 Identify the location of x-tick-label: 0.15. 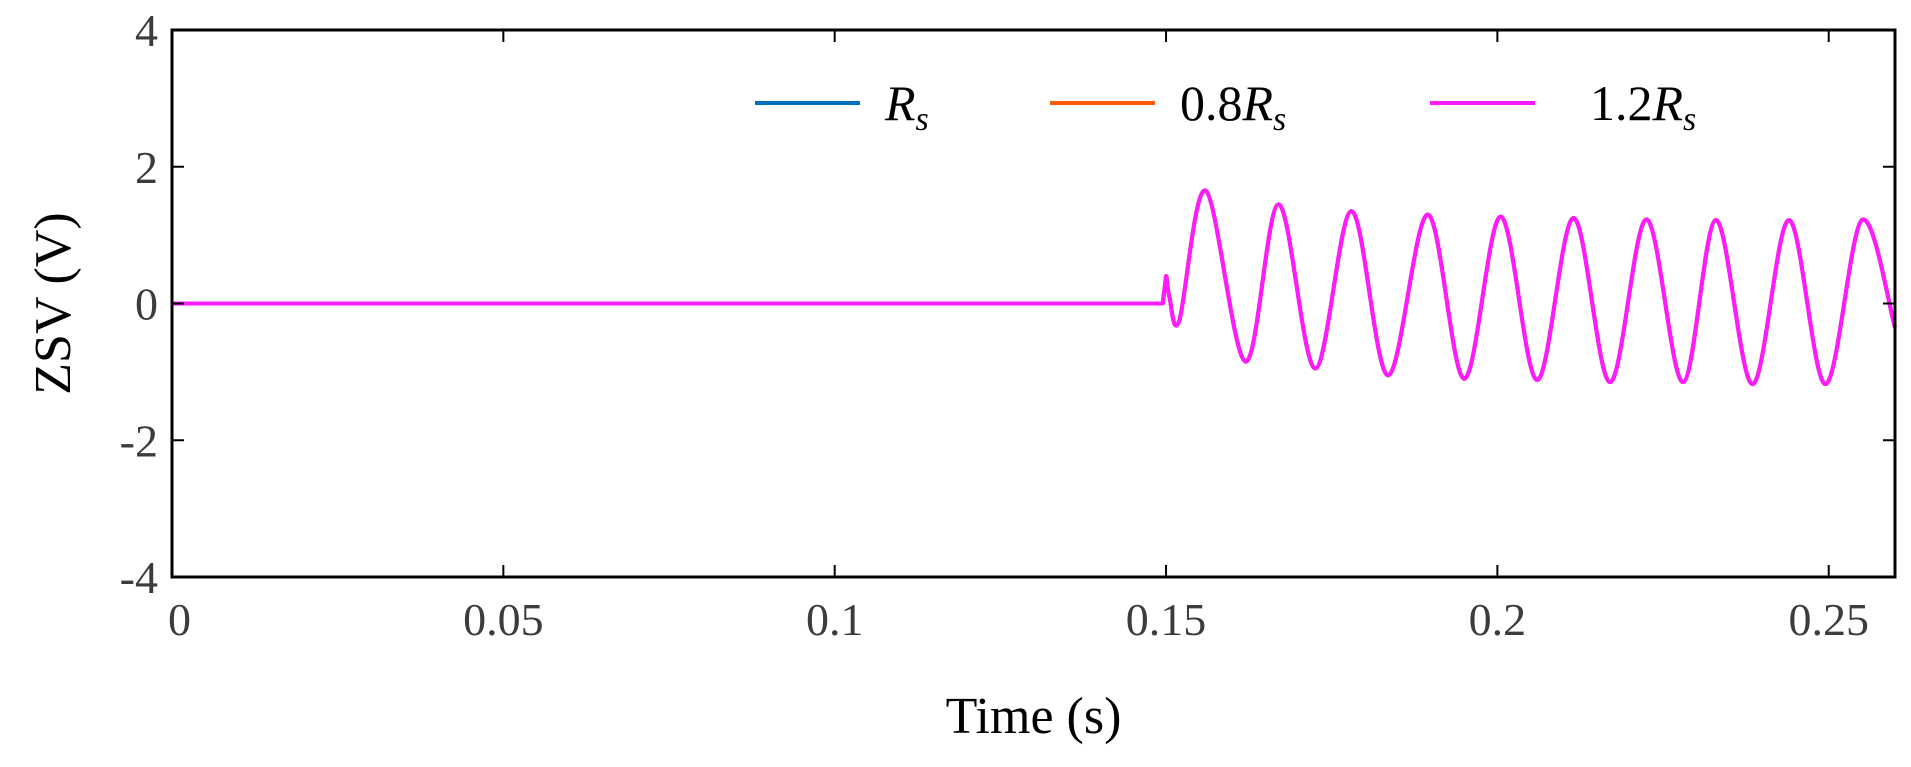
(1166, 619).